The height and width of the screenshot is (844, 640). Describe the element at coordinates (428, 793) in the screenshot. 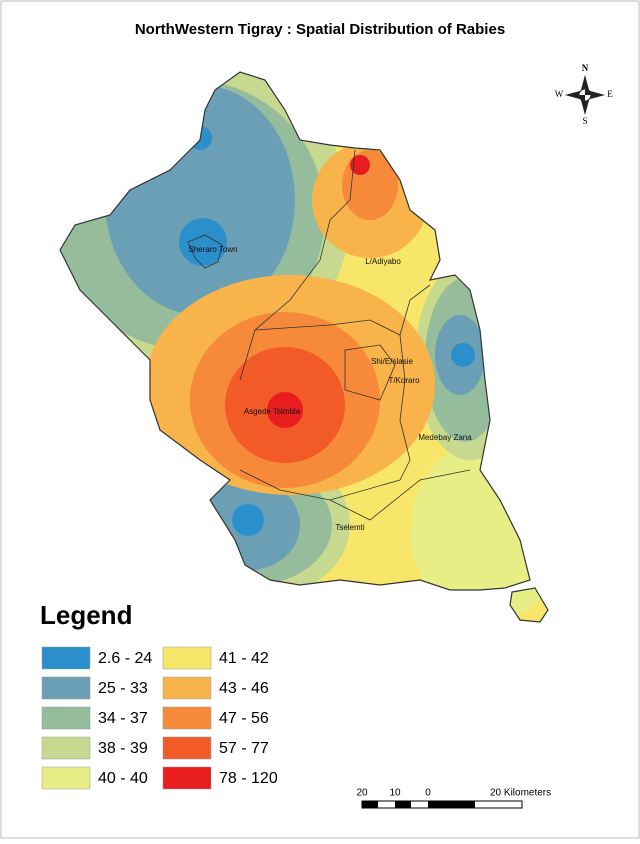

I see `scale-label: 0` at that location.